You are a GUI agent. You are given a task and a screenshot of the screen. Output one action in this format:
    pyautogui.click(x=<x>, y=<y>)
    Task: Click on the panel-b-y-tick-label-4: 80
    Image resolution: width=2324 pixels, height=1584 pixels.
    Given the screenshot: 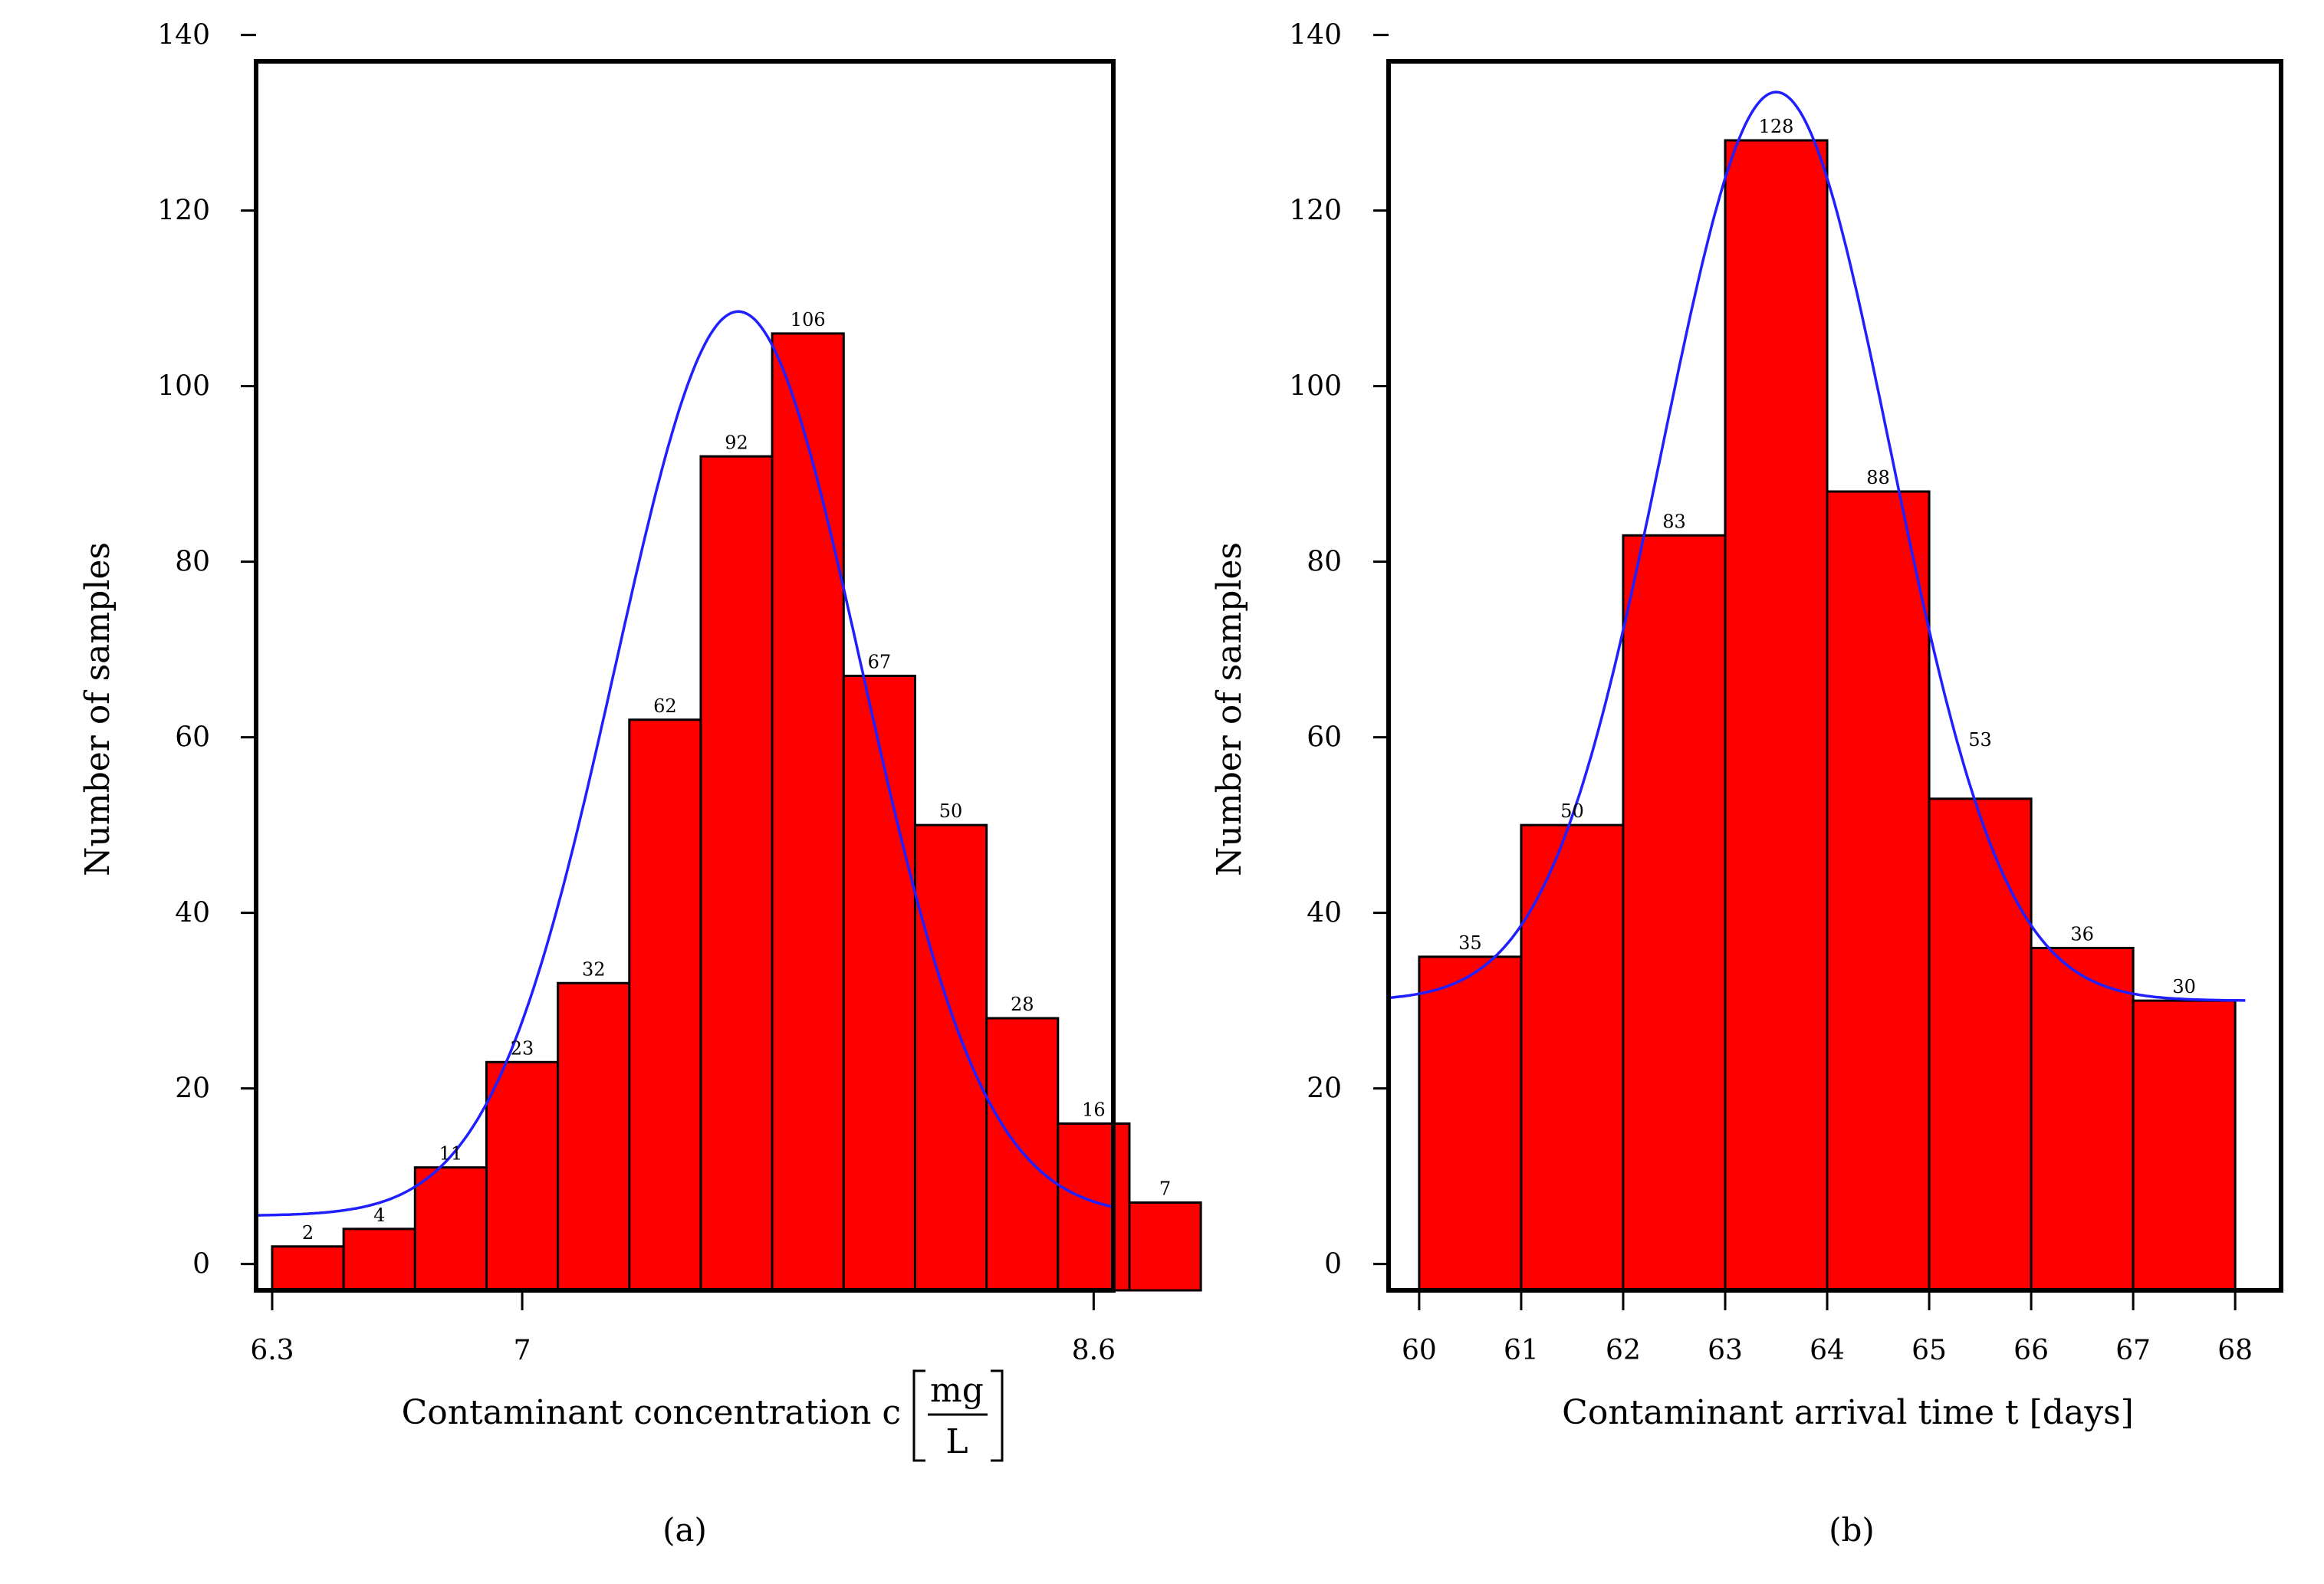 What is the action you would take?
    pyautogui.click(x=1324, y=562)
    